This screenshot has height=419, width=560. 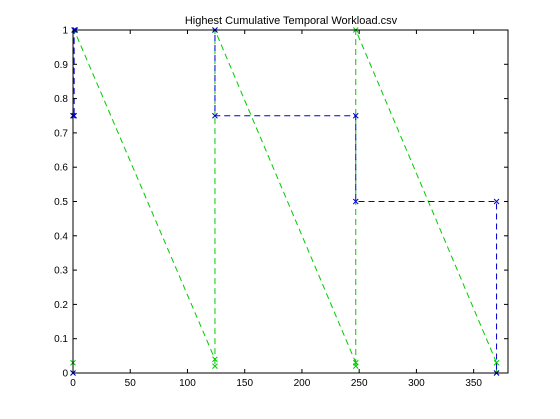 I want to click on x-tick-label: 200, so click(x=302, y=383).